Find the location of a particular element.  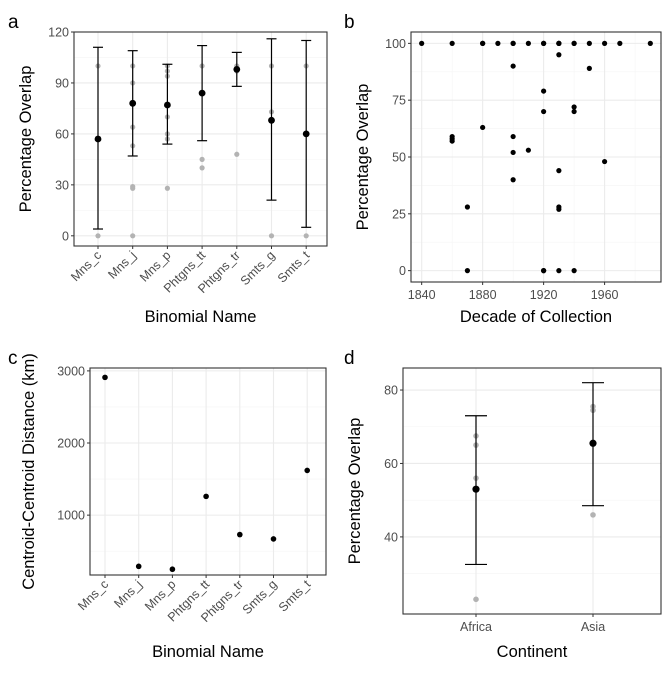

y-tick-label: 90 is located at coordinates (62, 83).